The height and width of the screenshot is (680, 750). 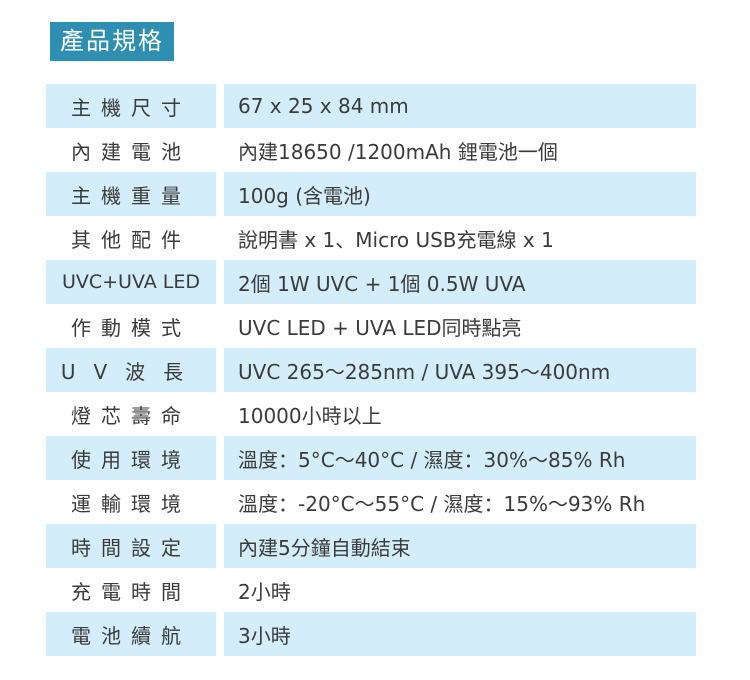 What do you see at coordinates (460, 634) in the screenshot?
I see `spec-value: 3小時` at bounding box center [460, 634].